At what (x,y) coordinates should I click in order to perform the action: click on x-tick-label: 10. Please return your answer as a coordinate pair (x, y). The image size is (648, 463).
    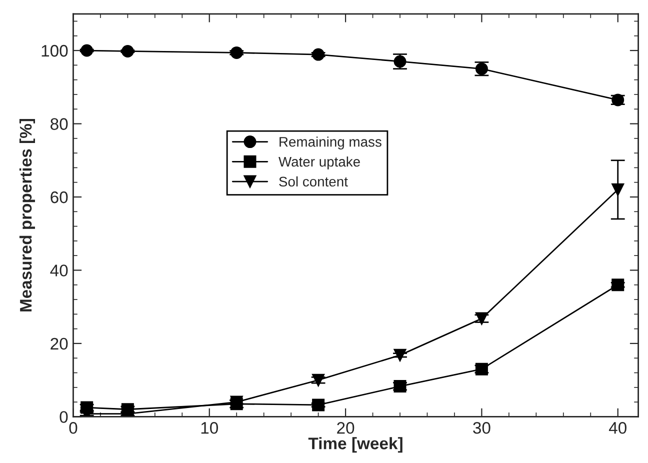
    Looking at the image, I should click on (209, 428).